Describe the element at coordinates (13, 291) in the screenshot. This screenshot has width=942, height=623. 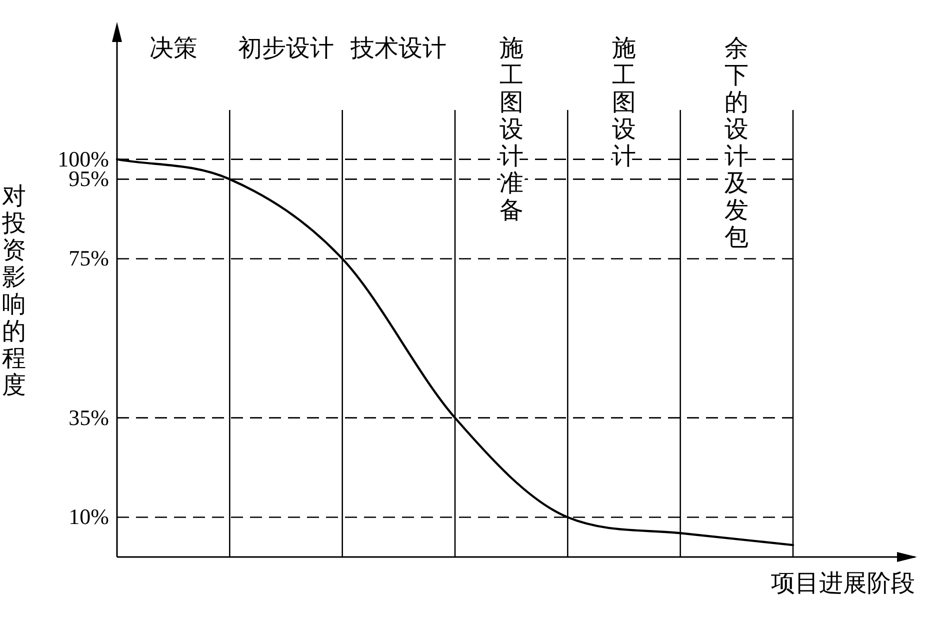
I see `y-axis-title: 对投资影响的程度` at that location.